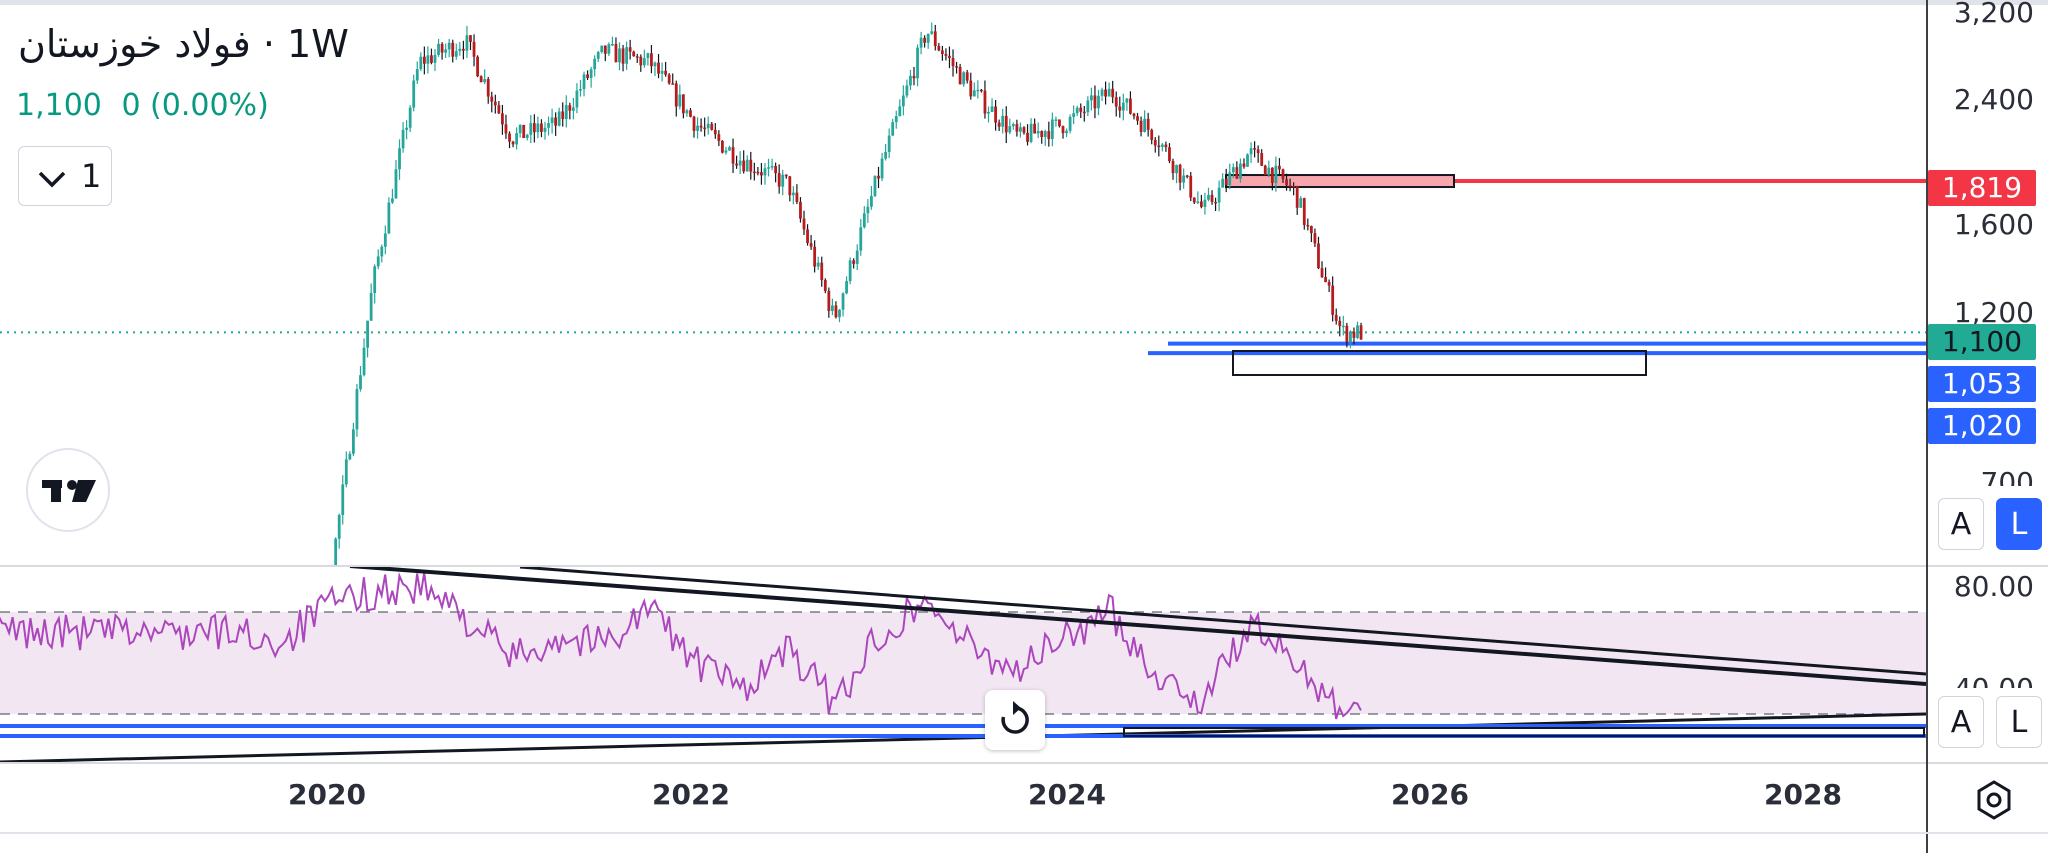  What do you see at coordinates (1993, 312) in the screenshot?
I see `price-tick: 1,200` at bounding box center [1993, 312].